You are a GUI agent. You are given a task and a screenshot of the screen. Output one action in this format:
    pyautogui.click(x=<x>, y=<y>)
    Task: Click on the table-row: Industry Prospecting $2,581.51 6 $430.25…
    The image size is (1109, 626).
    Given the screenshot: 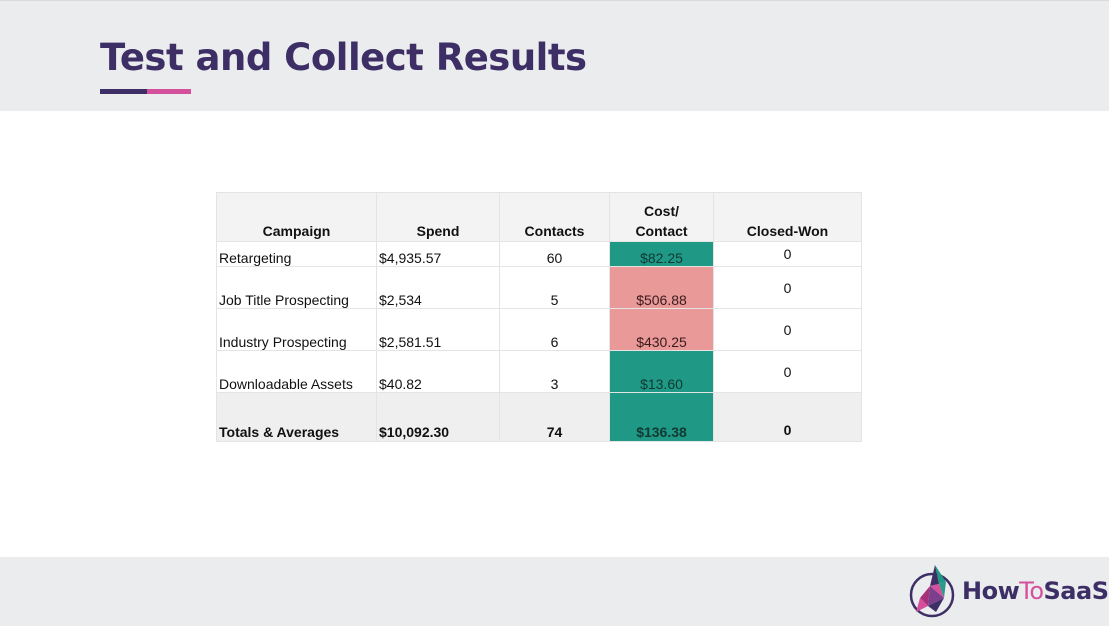 What is the action you would take?
    pyautogui.click(x=539, y=329)
    